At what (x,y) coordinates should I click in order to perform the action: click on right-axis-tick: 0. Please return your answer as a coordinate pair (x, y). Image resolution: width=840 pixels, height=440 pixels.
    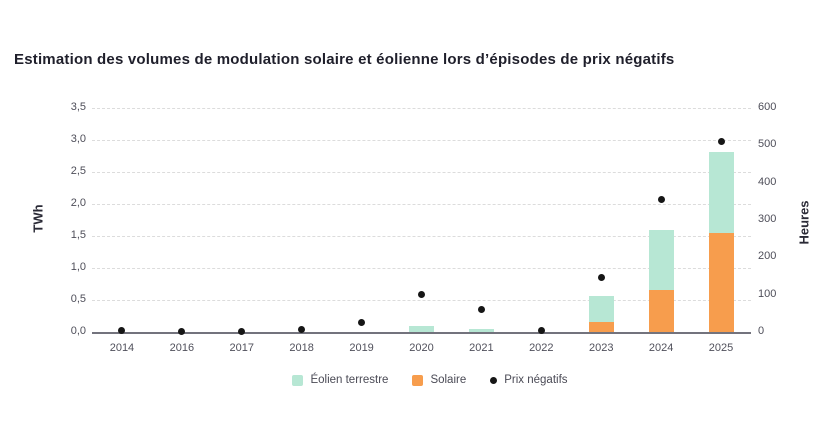
    Looking at the image, I should click on (761, 331).